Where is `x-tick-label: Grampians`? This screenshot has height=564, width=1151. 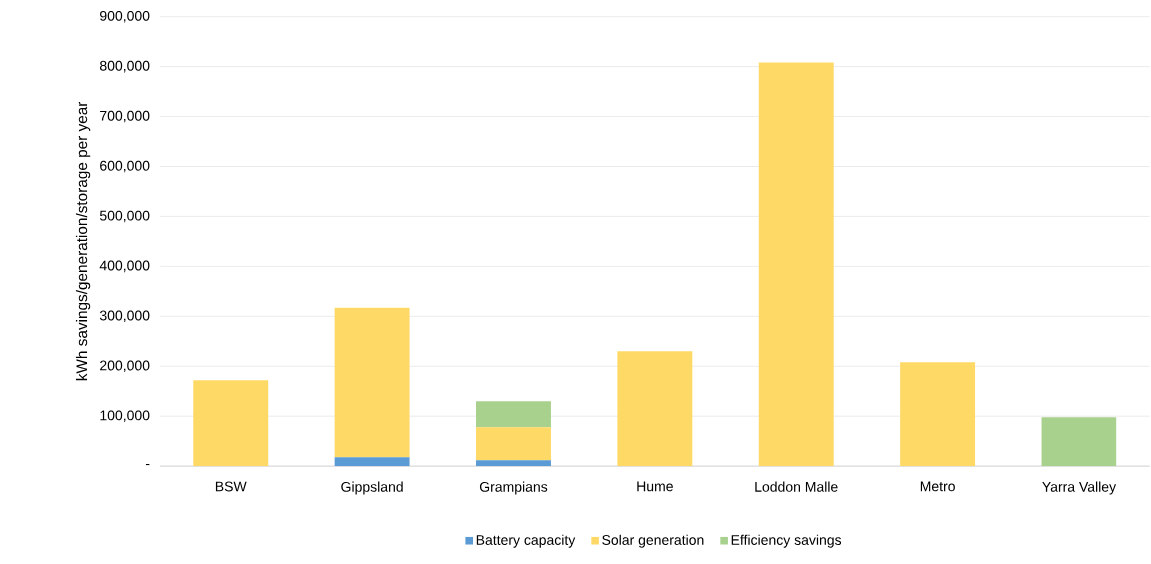
x-tick-label: Grampians is located at coordinates (513, 488).